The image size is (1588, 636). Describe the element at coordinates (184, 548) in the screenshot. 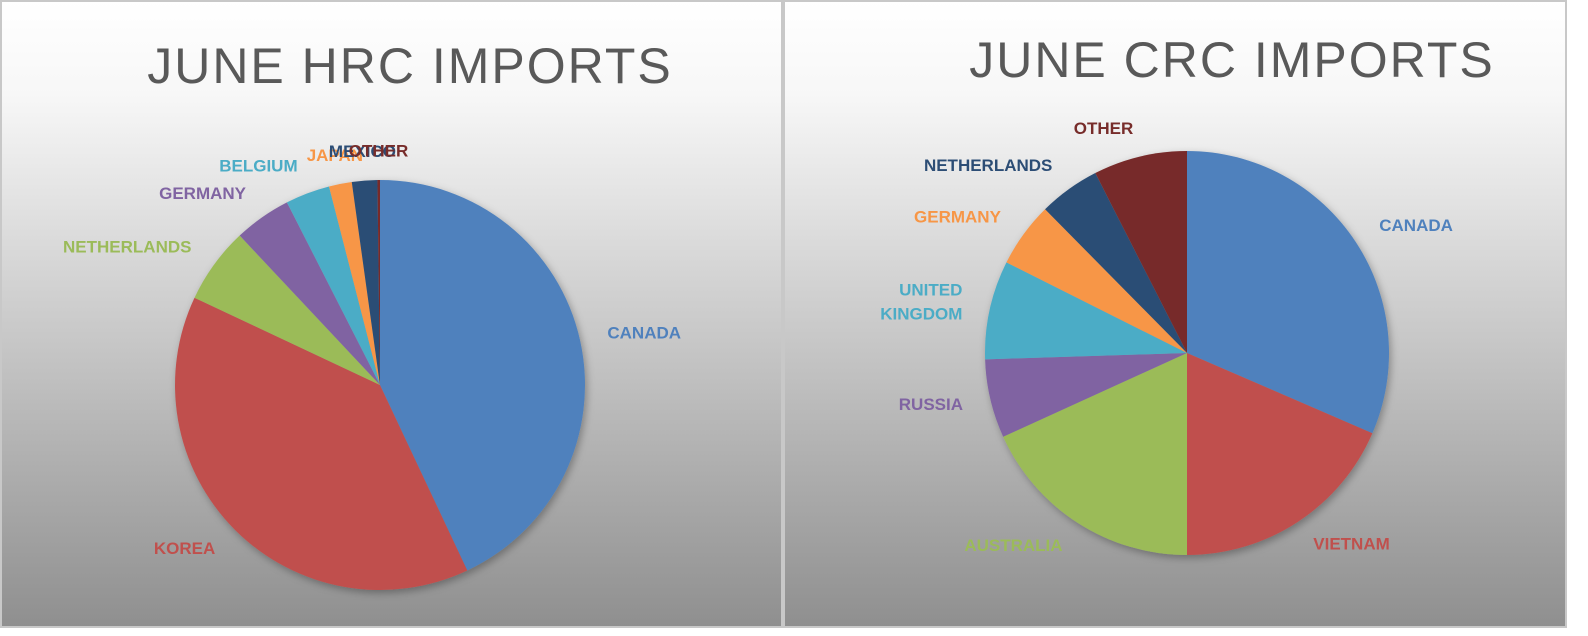

I see `slice-label: KOREA` at that location.